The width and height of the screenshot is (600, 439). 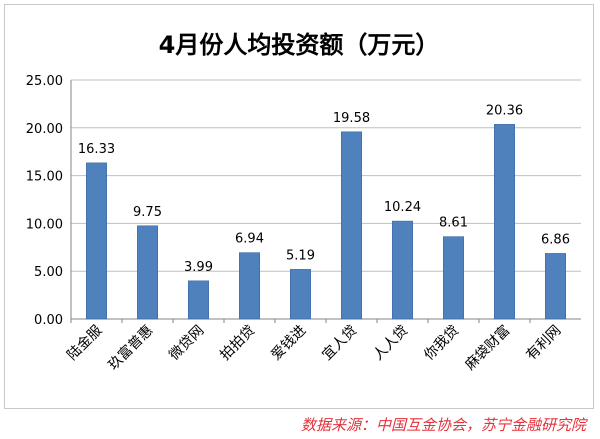 I want to click on x-tick-label: 陆金服, so click(x=84, y=343).